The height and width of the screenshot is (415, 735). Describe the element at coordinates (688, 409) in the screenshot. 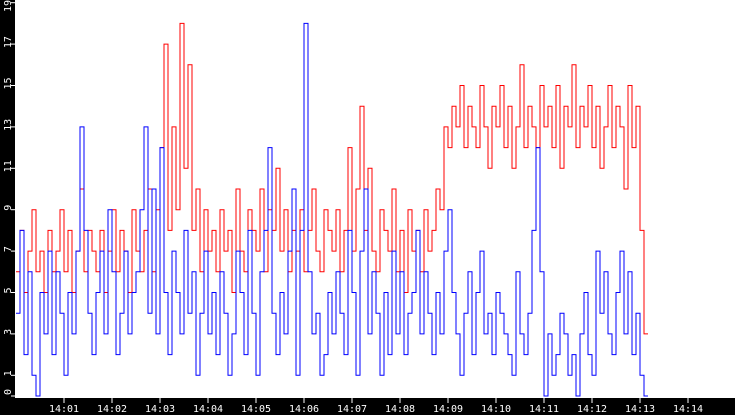

I see `x-tick-label: 14:14` at that location.